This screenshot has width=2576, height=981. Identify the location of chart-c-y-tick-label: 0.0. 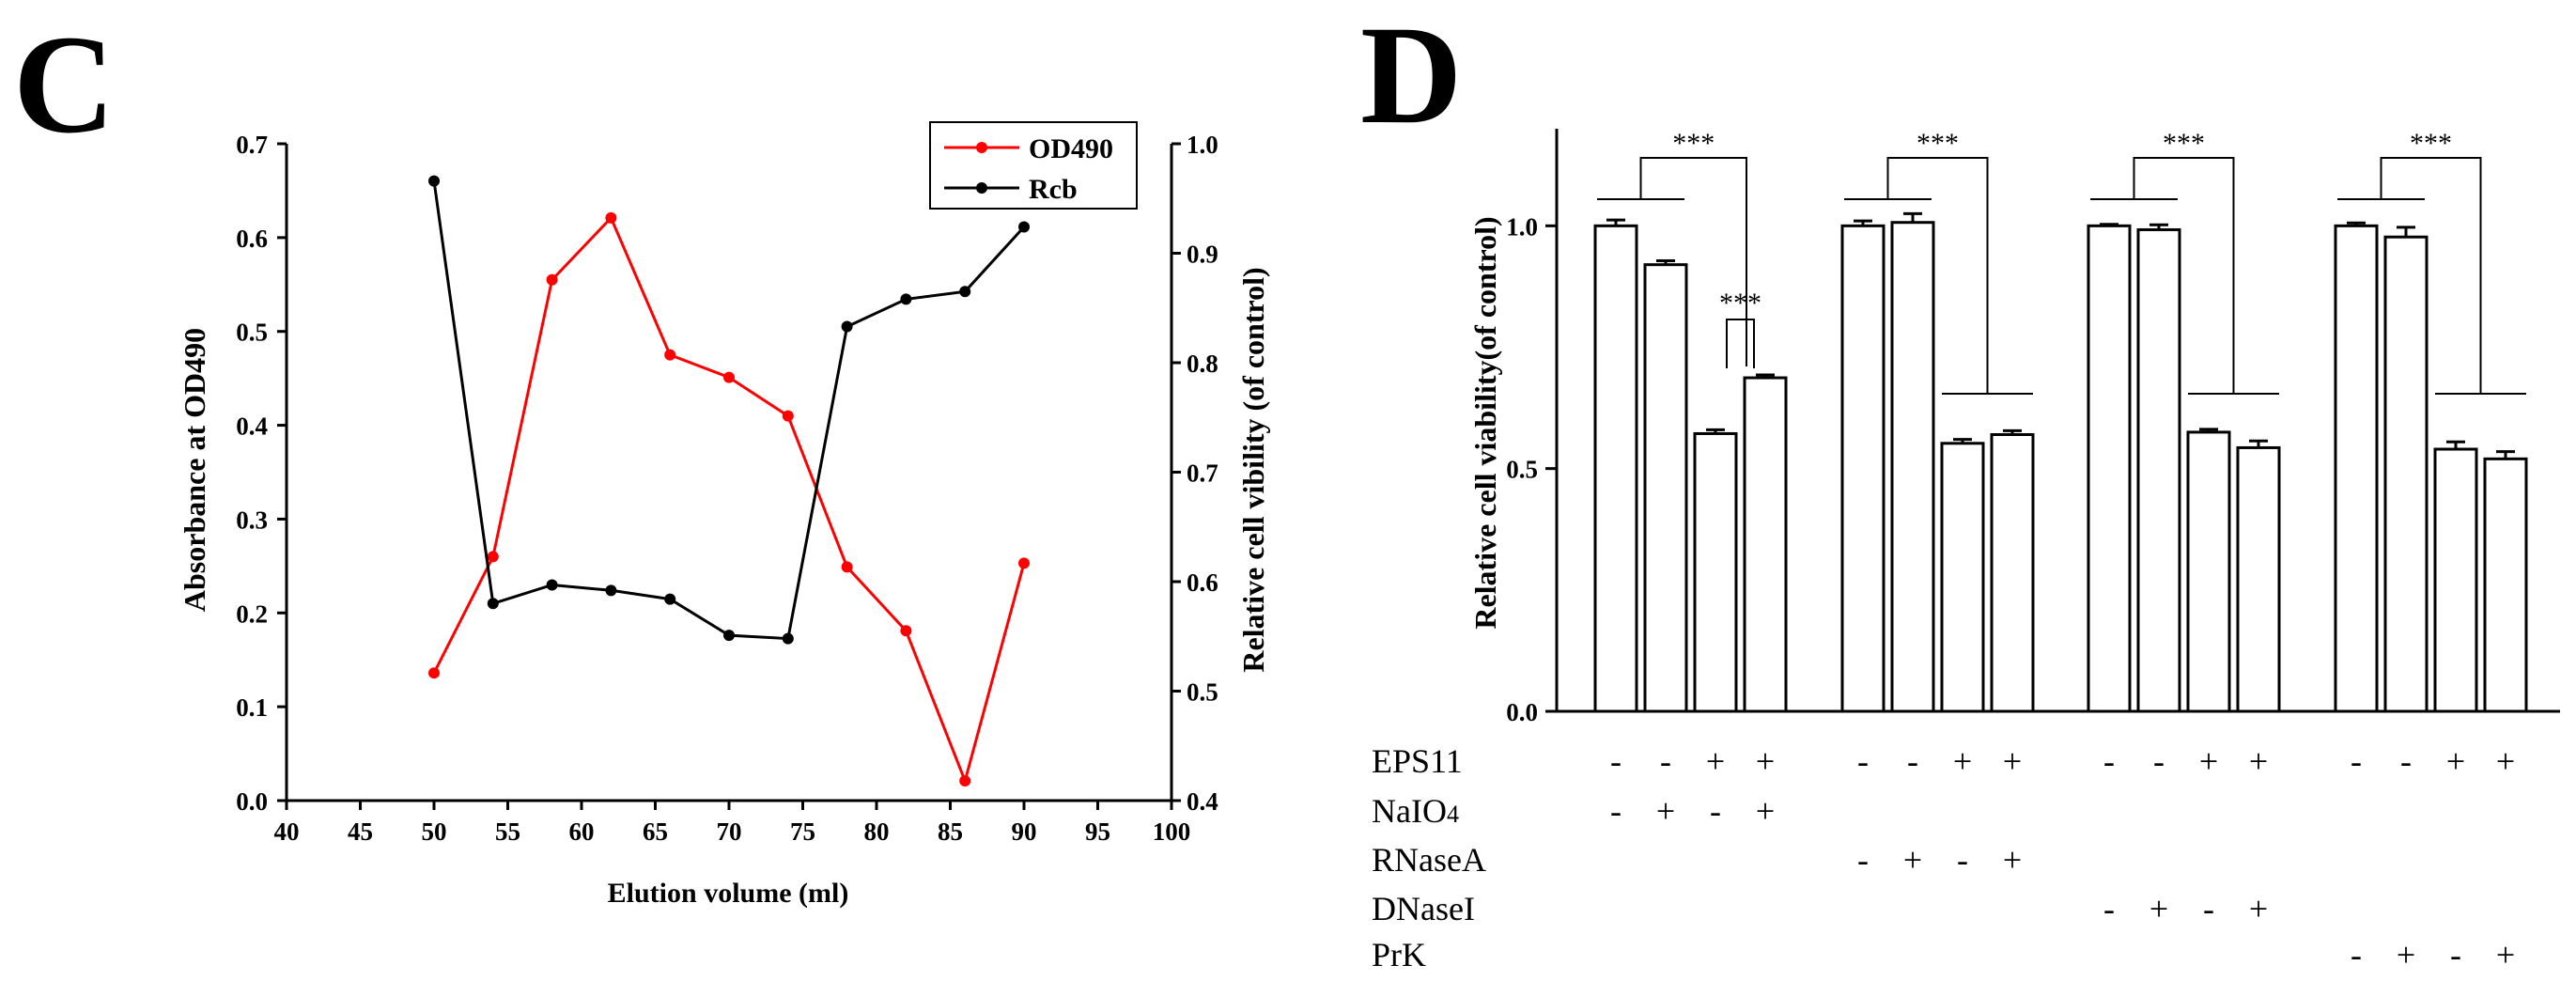
(252, 802).